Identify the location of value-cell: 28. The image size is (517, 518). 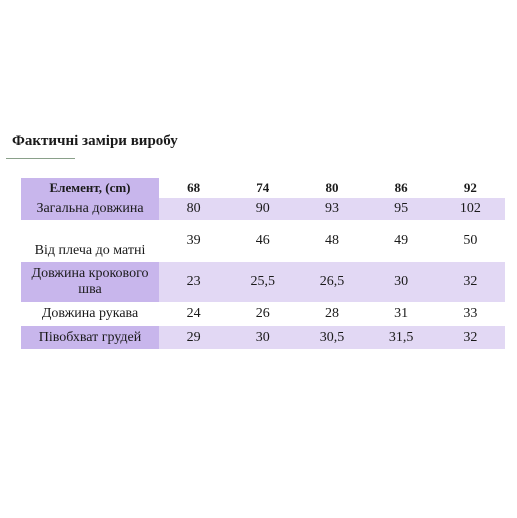
(332, 314).